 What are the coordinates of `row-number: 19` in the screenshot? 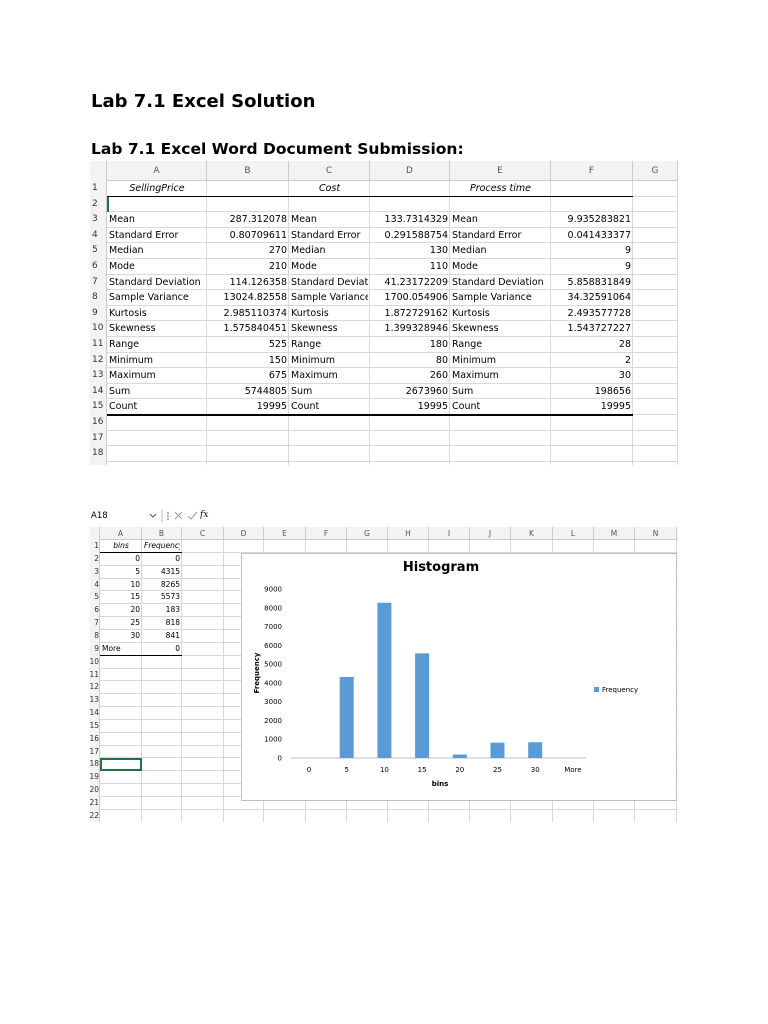 It's located at (94, 777).